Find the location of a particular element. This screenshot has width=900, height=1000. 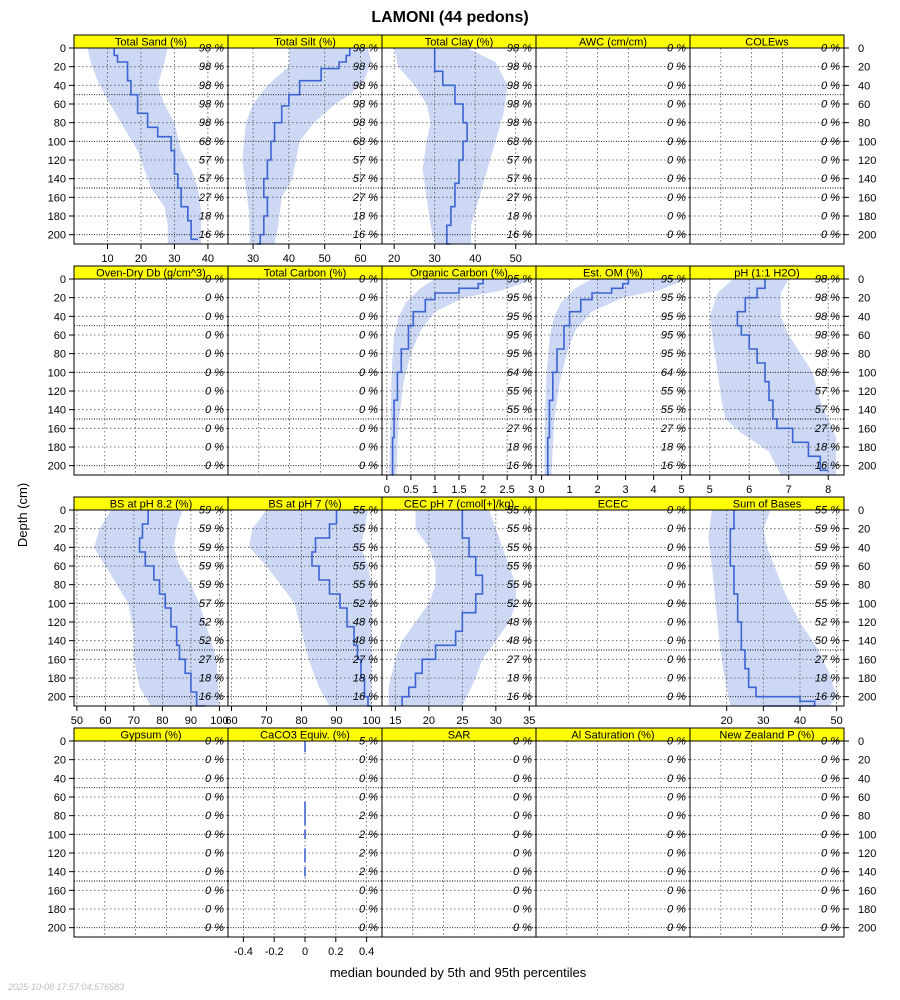

x-tick-label: 15 is located at coordinates (395, 721).